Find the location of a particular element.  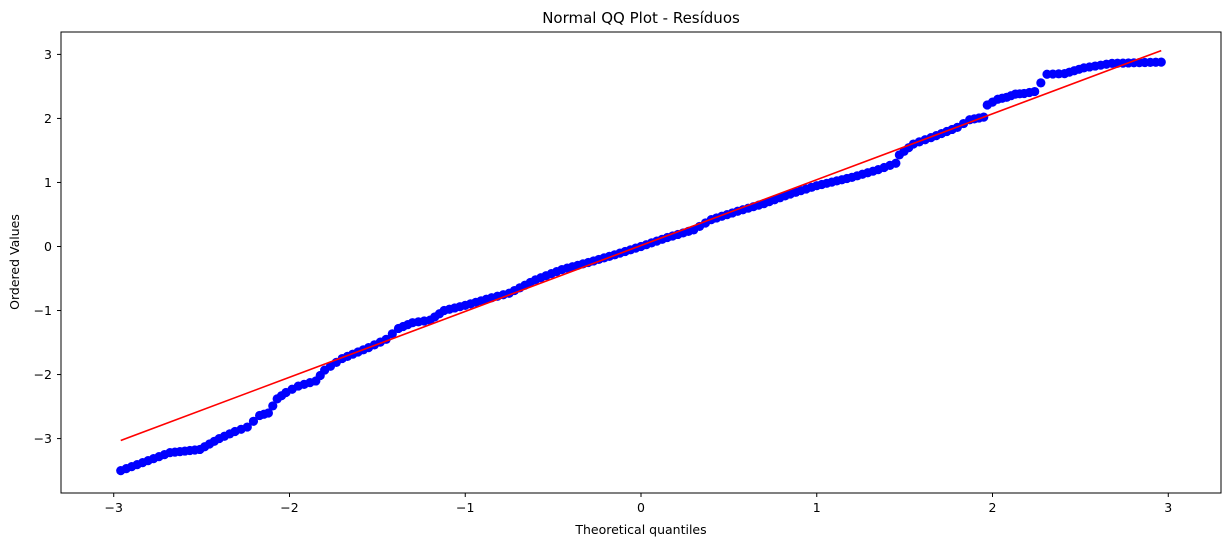

y-tick-label: 3 is located at coordinates (48, 54).